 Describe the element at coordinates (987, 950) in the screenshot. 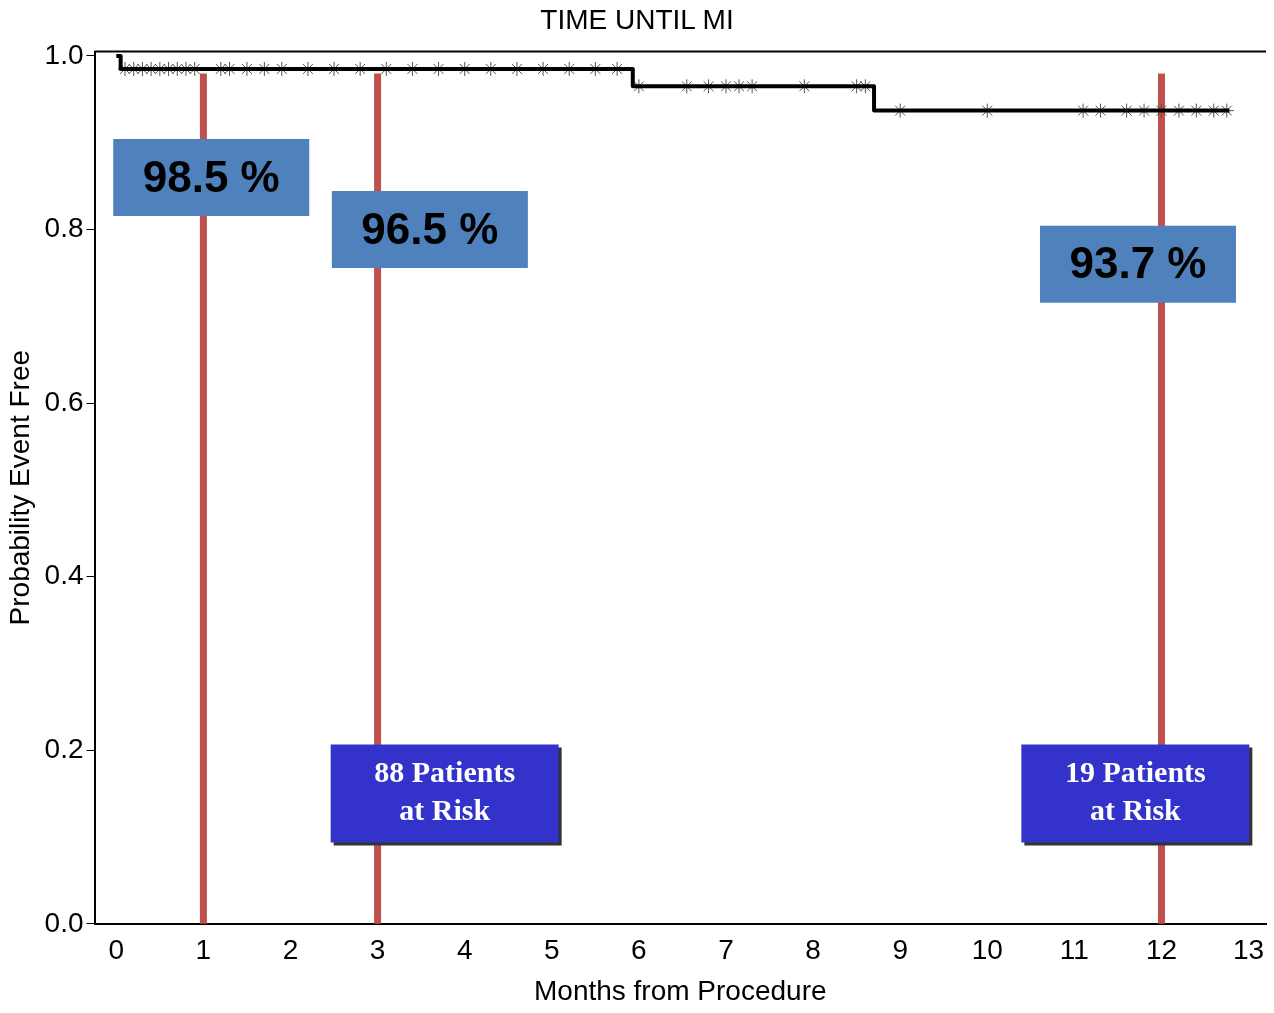

I see `x-tick-label: 10` at that location.